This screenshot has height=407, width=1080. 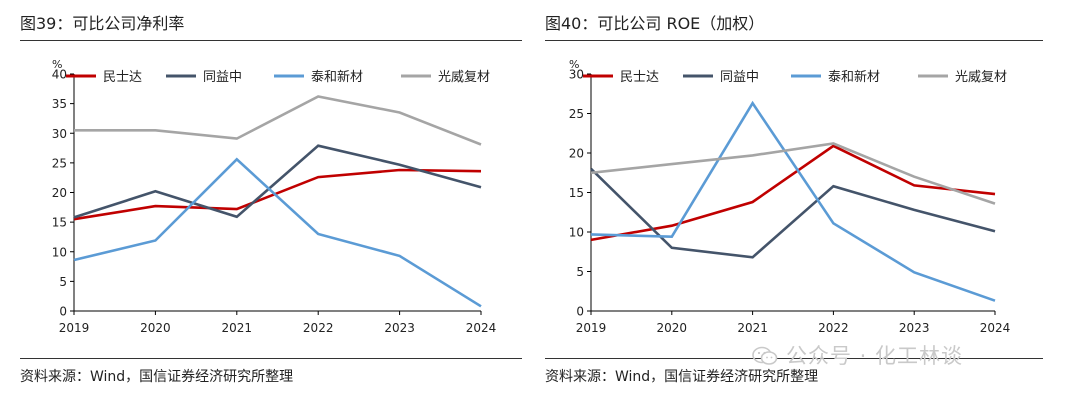 I want to click on series-line-泰和新材, so click(x=277, y=232).